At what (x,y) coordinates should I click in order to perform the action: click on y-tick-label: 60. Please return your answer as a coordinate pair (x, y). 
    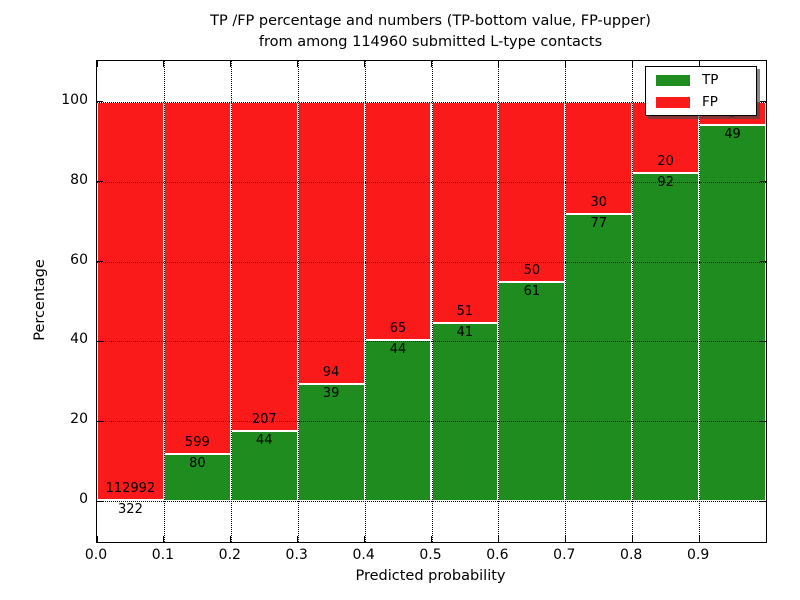
    Looking at the image, I should click on (79, 259).